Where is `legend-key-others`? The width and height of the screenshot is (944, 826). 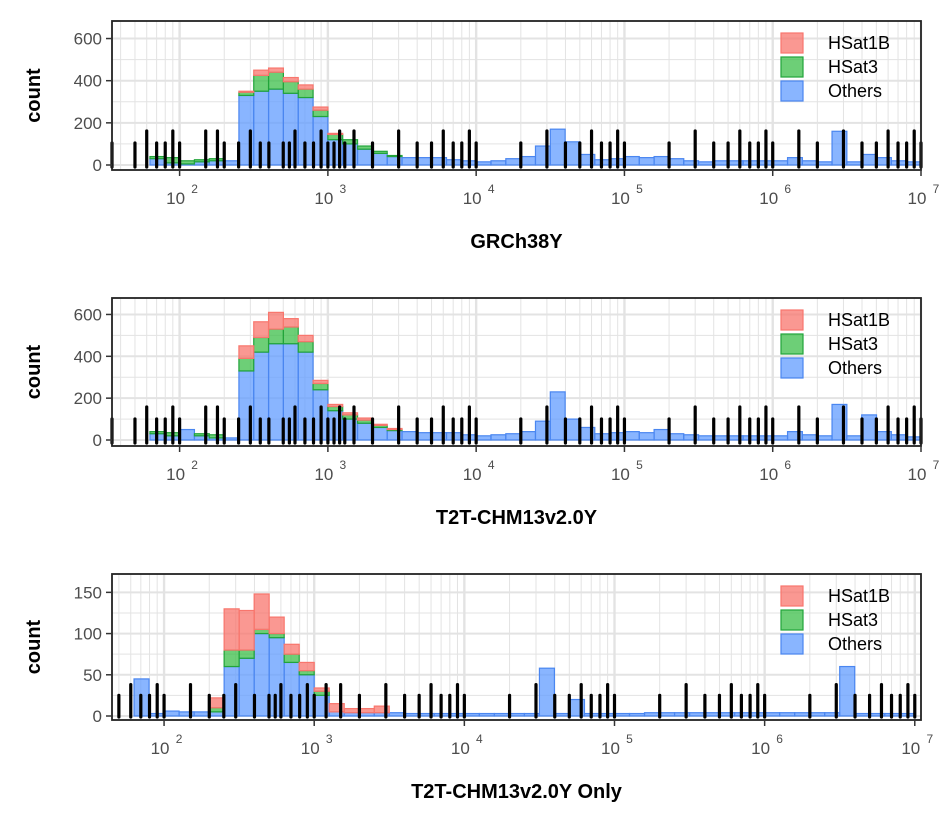
legend-key-others is located at coordinates (792, 644).